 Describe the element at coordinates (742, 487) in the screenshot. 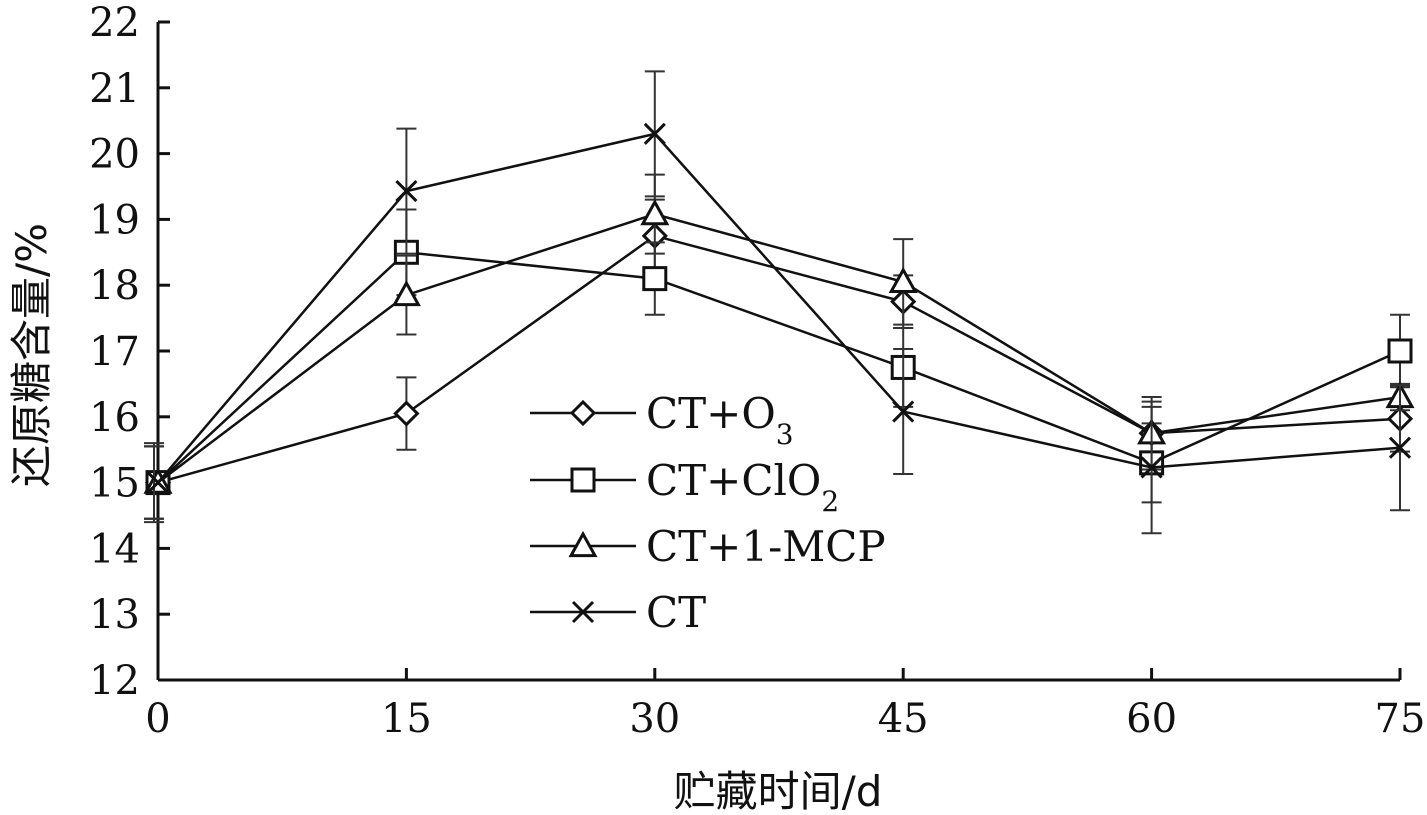

I see `legend-label: CT+ClO2` at that location.